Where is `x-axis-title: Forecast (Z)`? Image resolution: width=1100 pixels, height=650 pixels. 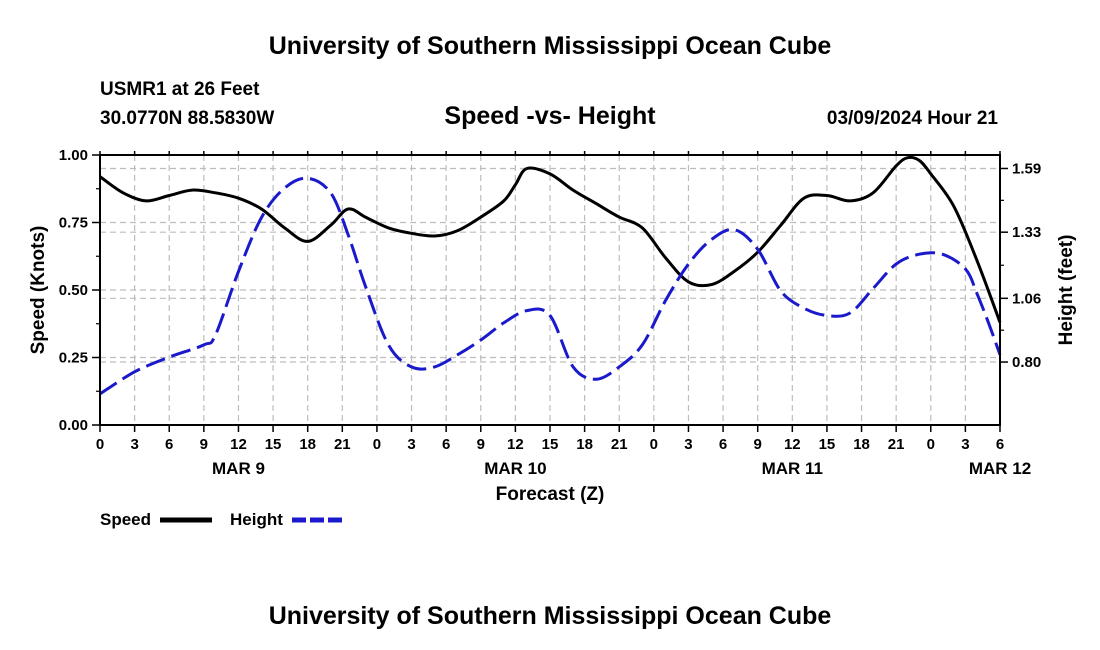 x-axis-title: Forecast (Z) is located at coordinates (550, 494).